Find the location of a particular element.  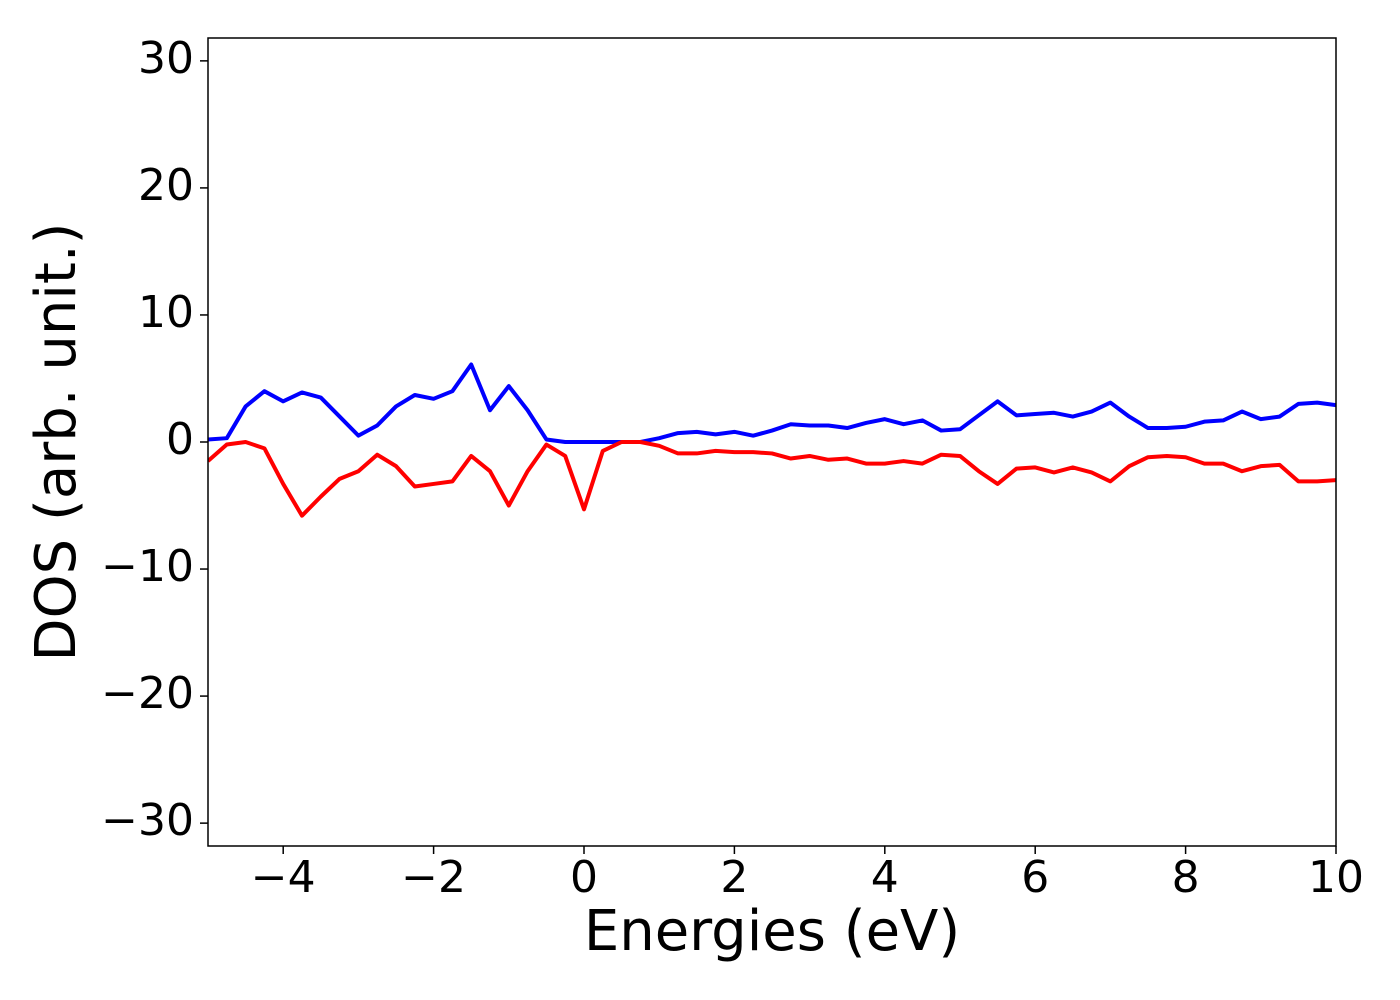

x-tick-label: 6 is located at coordinates (1035, 877).